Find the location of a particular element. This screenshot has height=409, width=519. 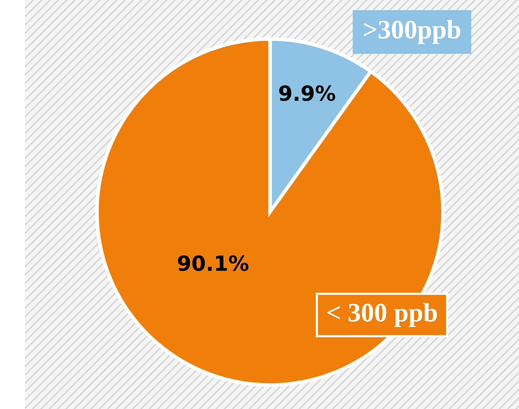

slice-label: >300ppb is located at coordinates (412, 32).